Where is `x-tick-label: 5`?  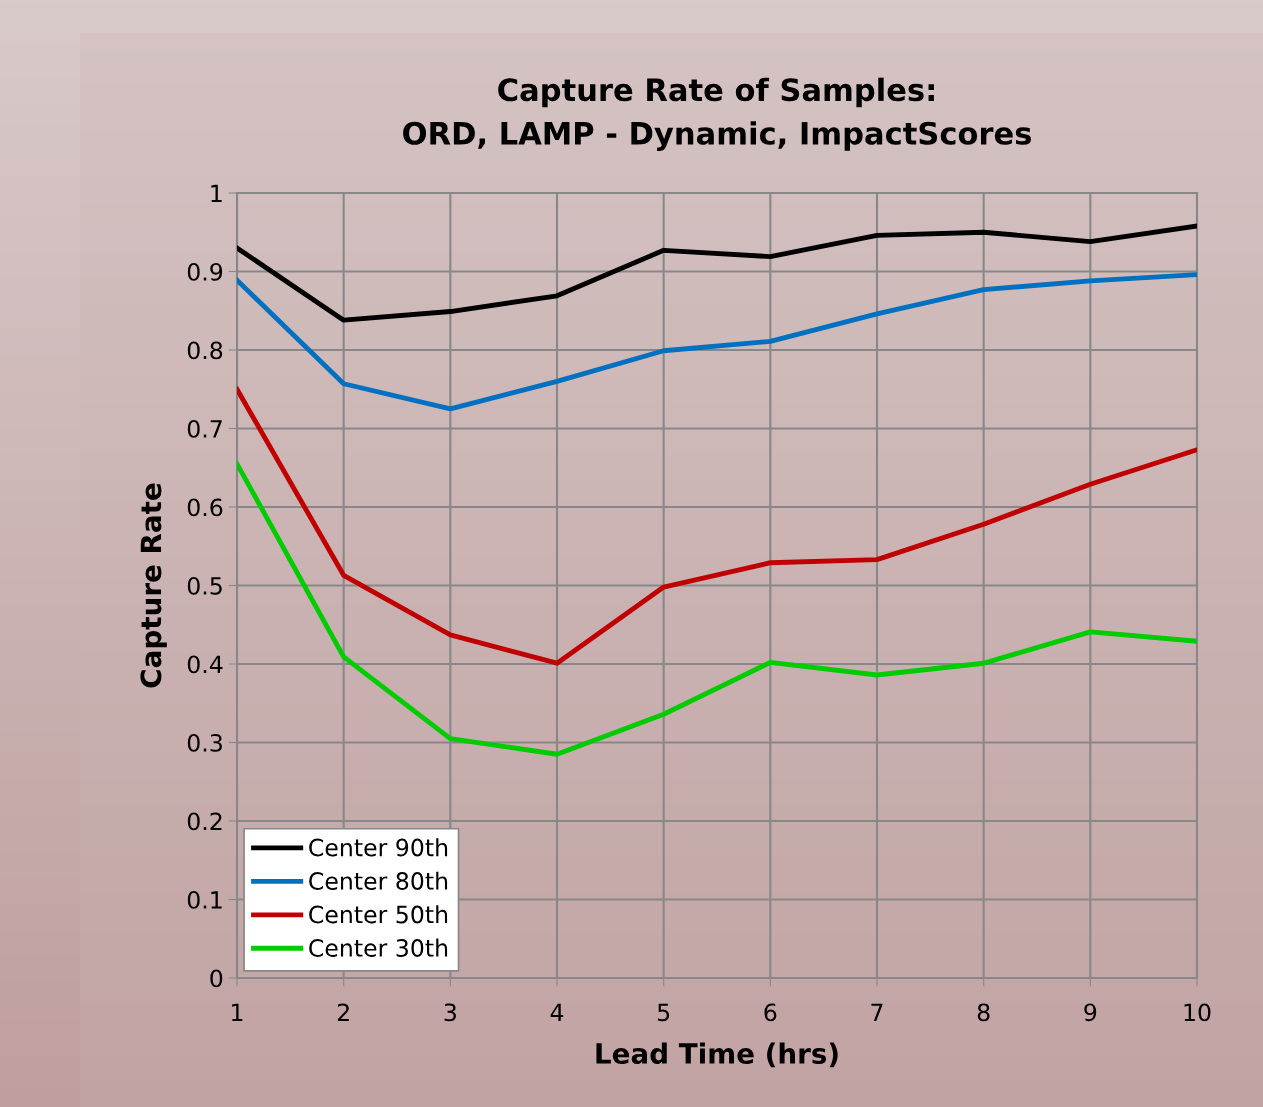 x-tick-label: 5 is located at coordinates (663, 1012).